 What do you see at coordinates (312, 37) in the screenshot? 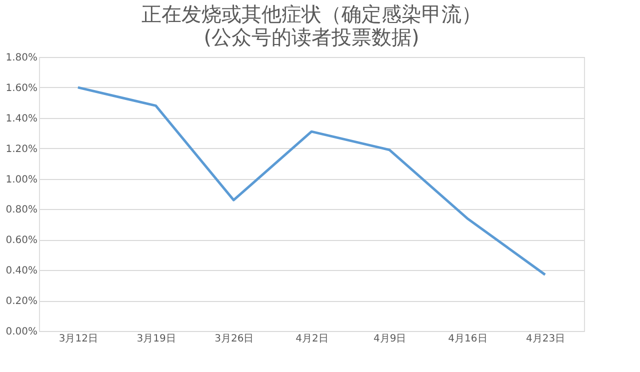
I see `chart-subtitle: (公众号的读者投票数据)` at bounding box center [312, 37].